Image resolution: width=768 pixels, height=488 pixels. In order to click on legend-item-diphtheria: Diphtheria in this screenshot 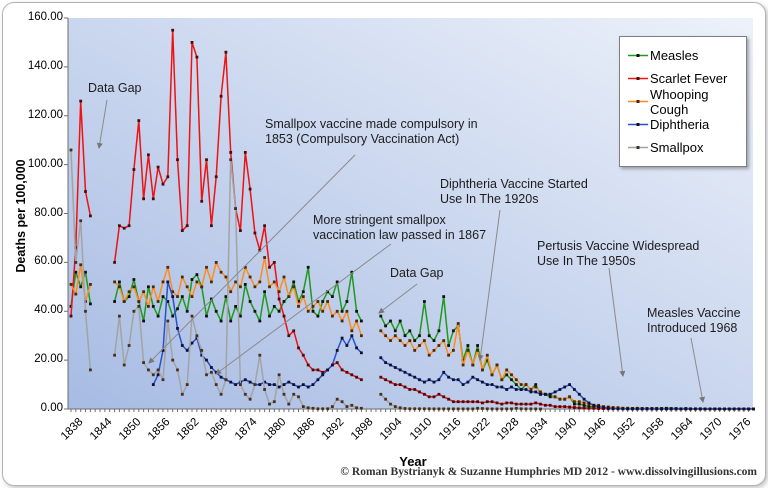, I will do `click(683, 124)`.